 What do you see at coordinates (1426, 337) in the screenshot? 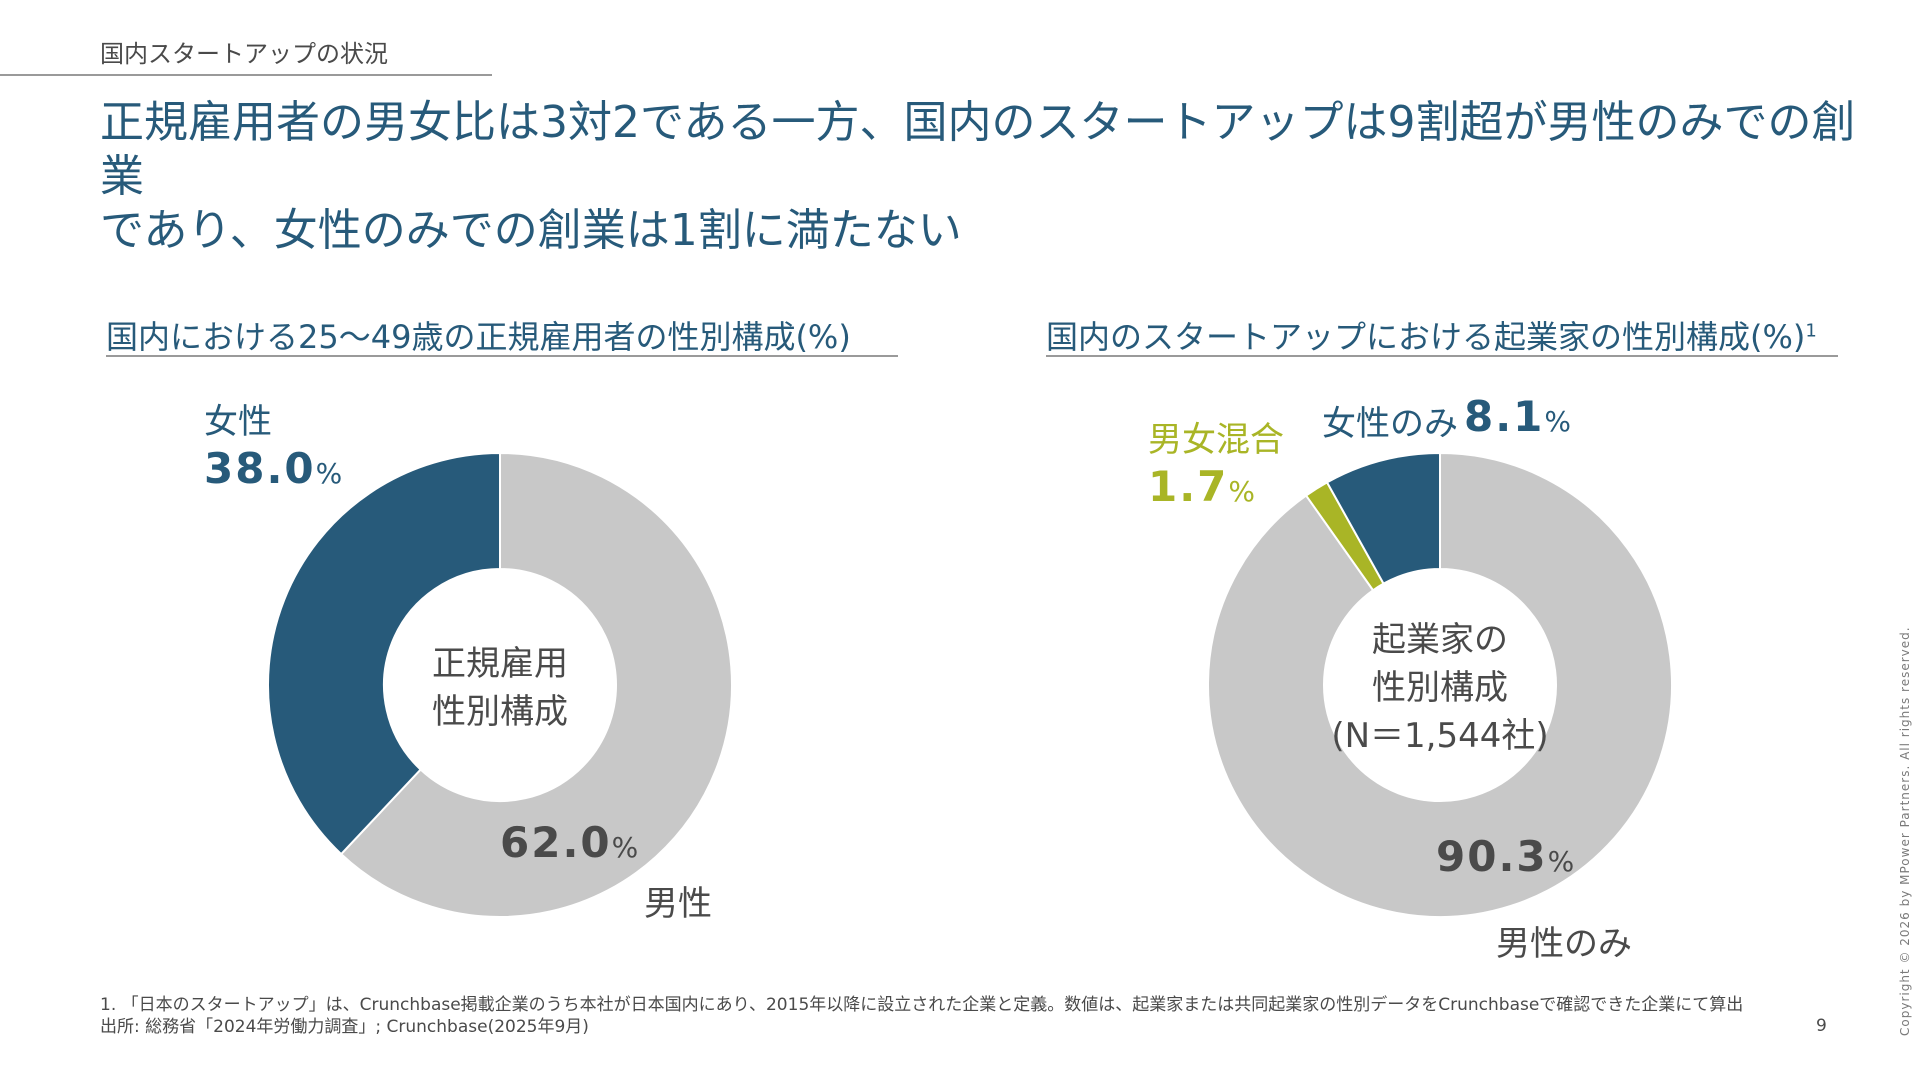
I see `chart2-title-text: 国内のスタートアップにおける起業家の性別構成(%)` at bounding box center [1426, 337].